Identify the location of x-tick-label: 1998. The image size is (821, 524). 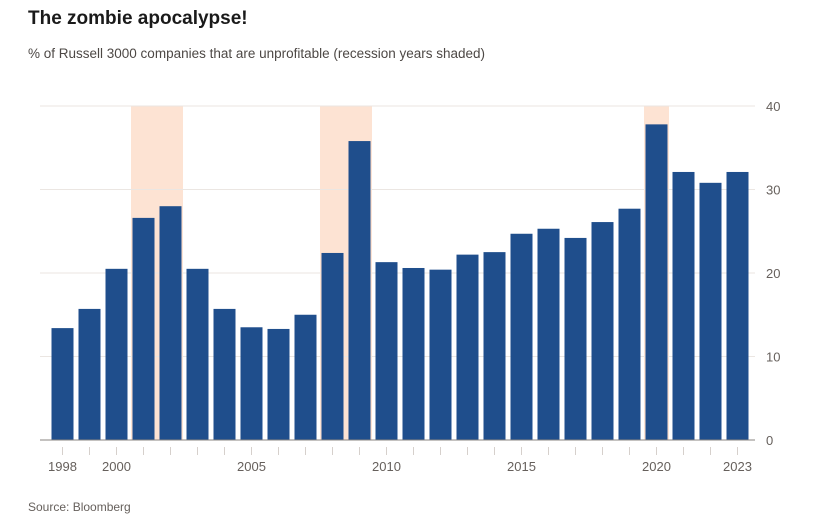
(62, 466).